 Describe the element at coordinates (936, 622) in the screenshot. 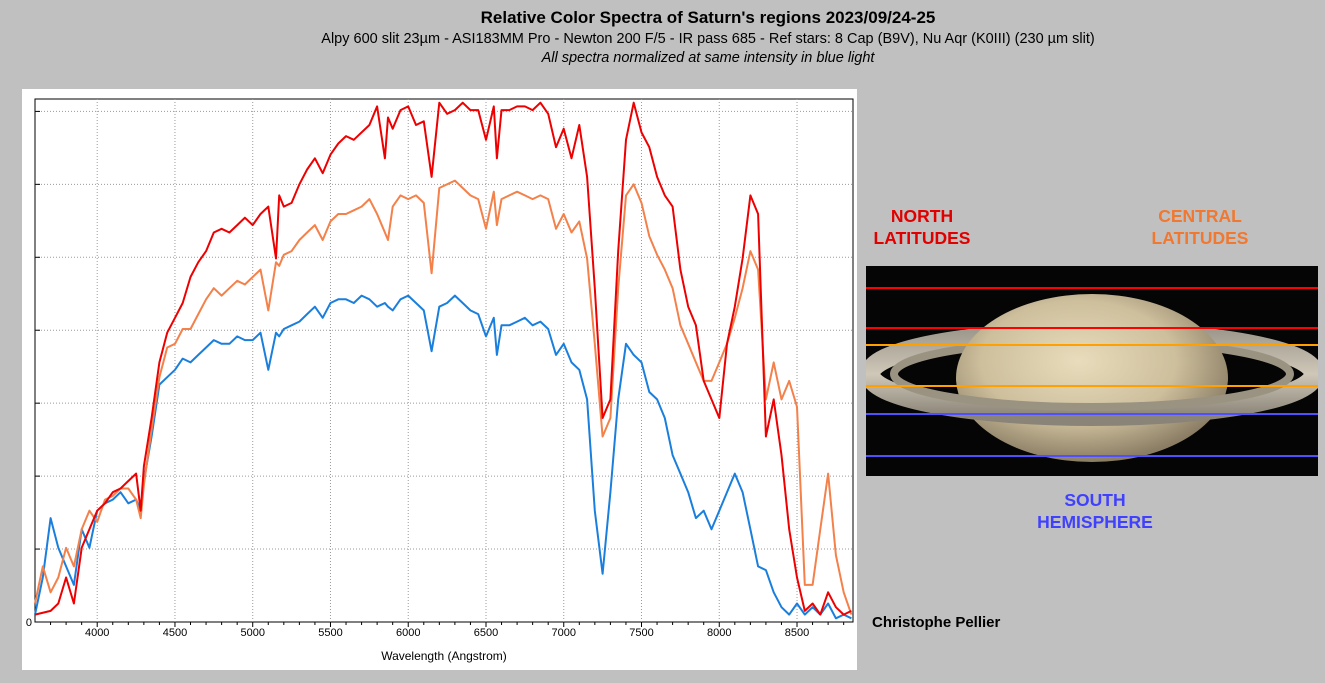

I see `author-credit: Christophe Pellier` at that location.